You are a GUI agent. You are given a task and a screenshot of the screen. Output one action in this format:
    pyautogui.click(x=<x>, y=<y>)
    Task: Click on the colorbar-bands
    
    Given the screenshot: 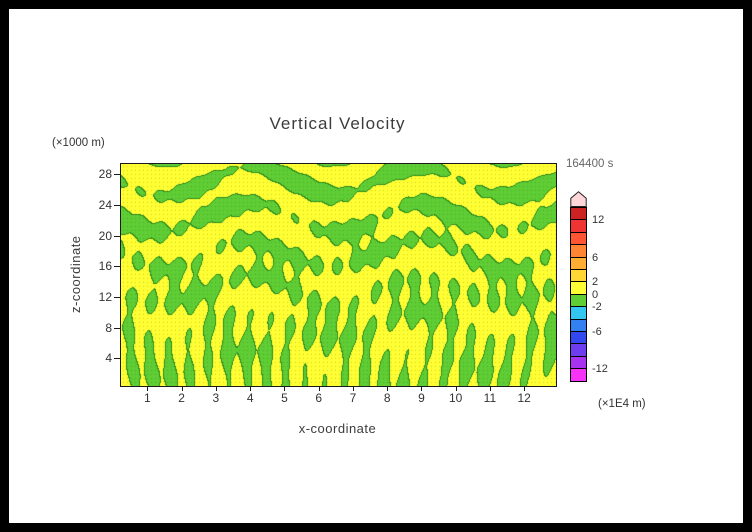 What is the action you would take?
    pyautogui.click(x=578, y=295)
    